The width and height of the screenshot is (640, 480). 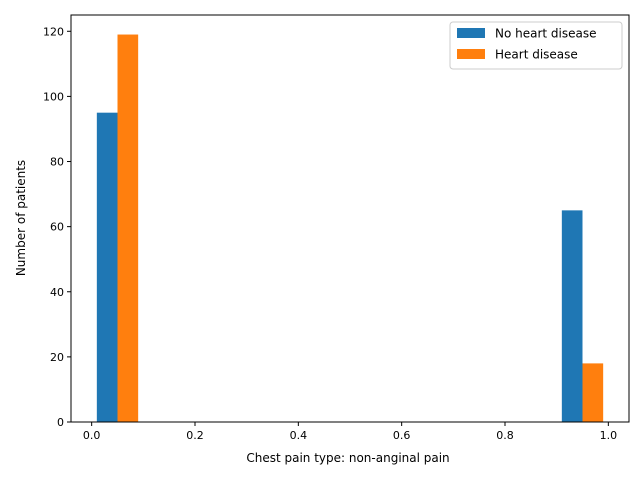 I want to click on y-tick-label: 20, so click(x=57, y=357).